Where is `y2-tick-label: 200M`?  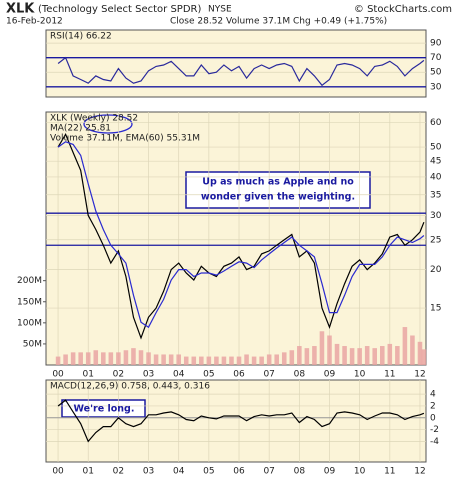
y2-tick-label: 200M is located at coordinates (29, 281).